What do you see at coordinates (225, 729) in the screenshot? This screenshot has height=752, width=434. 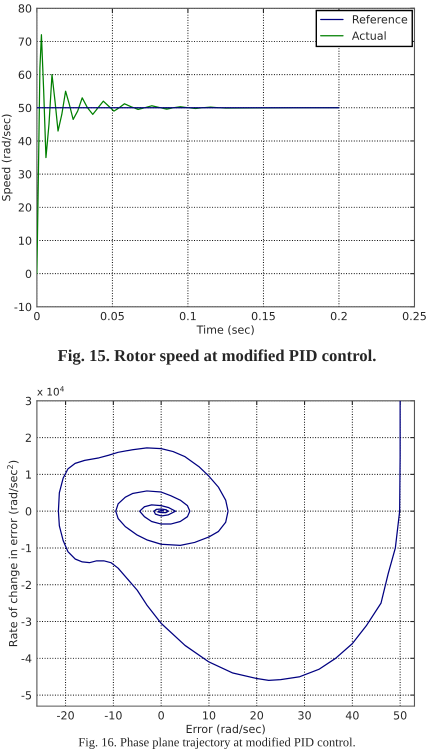 I see `x-axis-title: Error (rad/sec)` at bounding box center [225, 729].